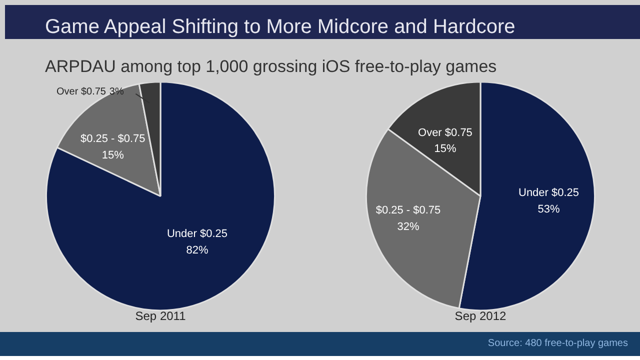 This screenshot has width=640, height=360. I want to click on data-label: 53%, so click(549, 209).